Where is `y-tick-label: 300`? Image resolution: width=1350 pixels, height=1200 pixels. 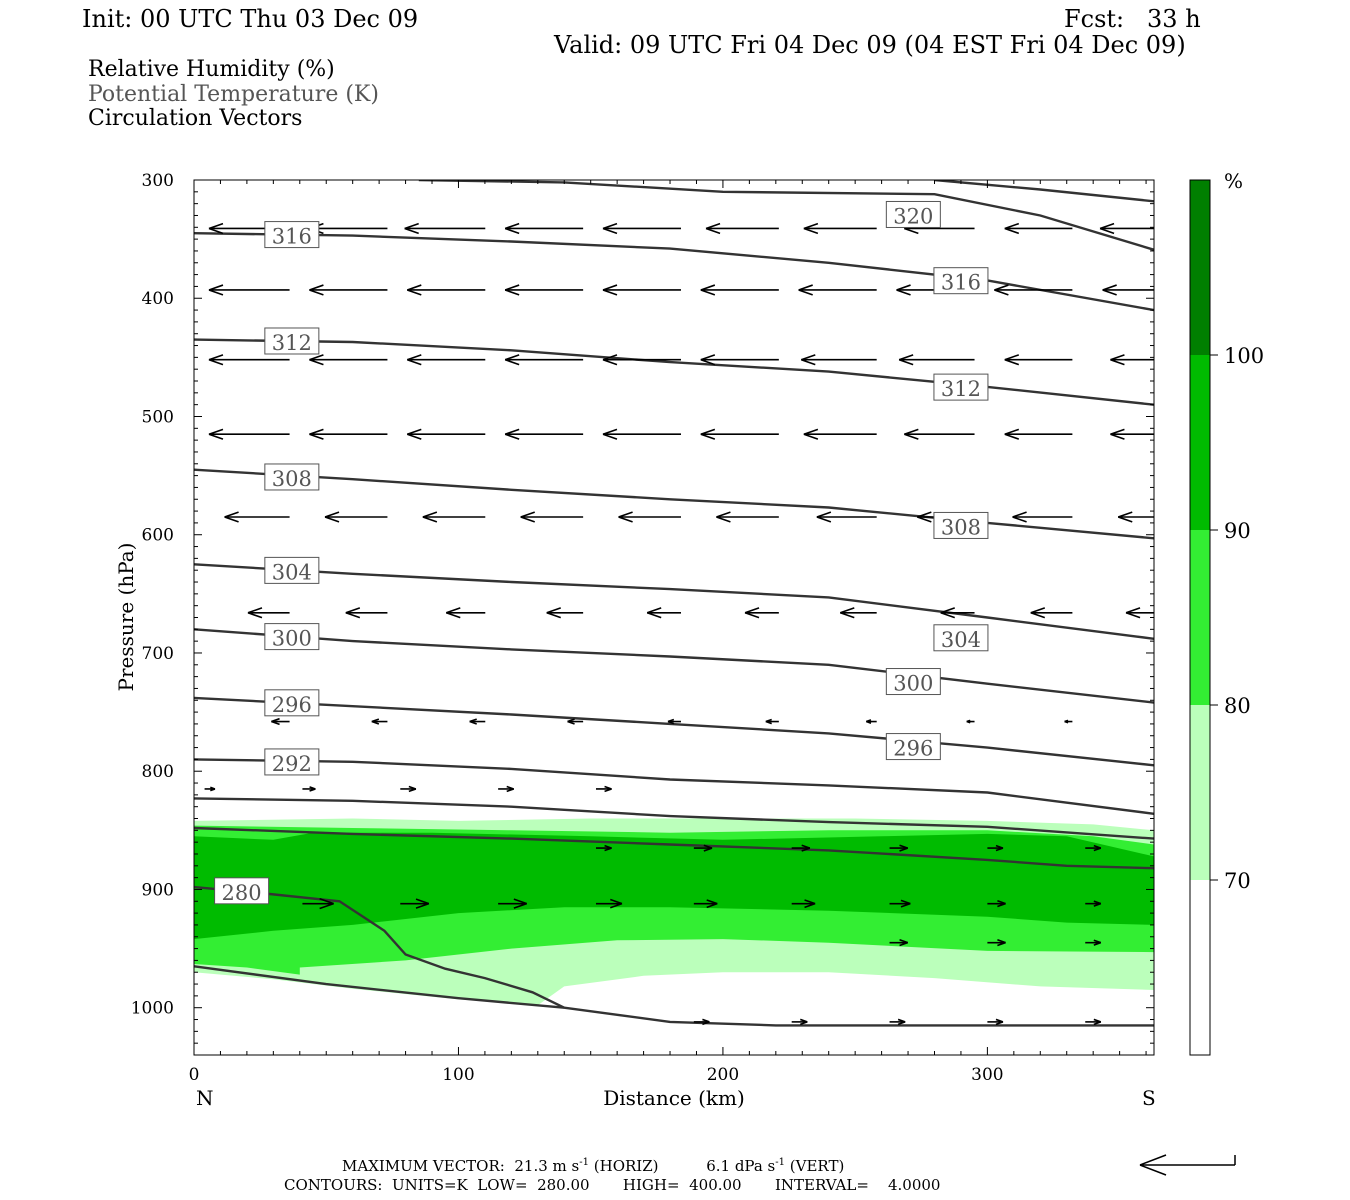
y-tick-label: 300 is located at coordinates (158, 181).